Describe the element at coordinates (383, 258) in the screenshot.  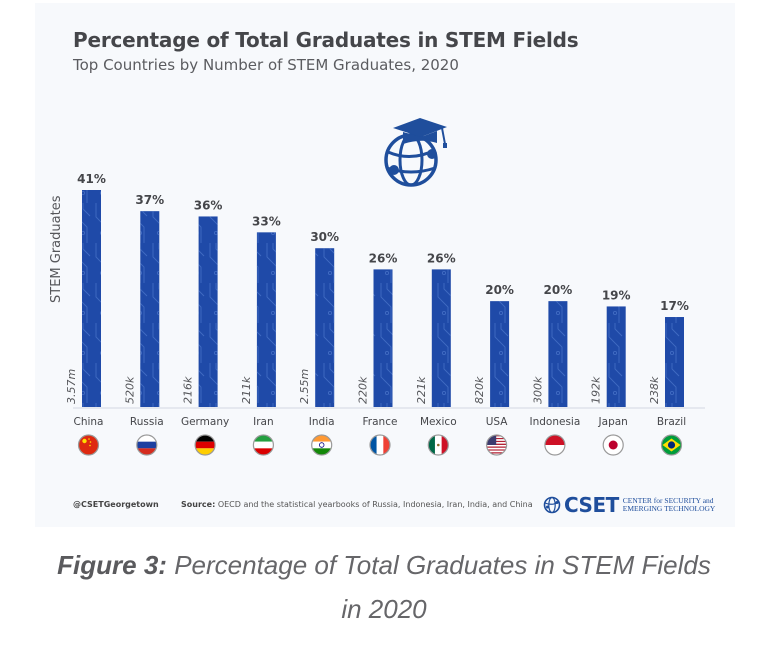
I see `value-label-france: 26%` at that location.